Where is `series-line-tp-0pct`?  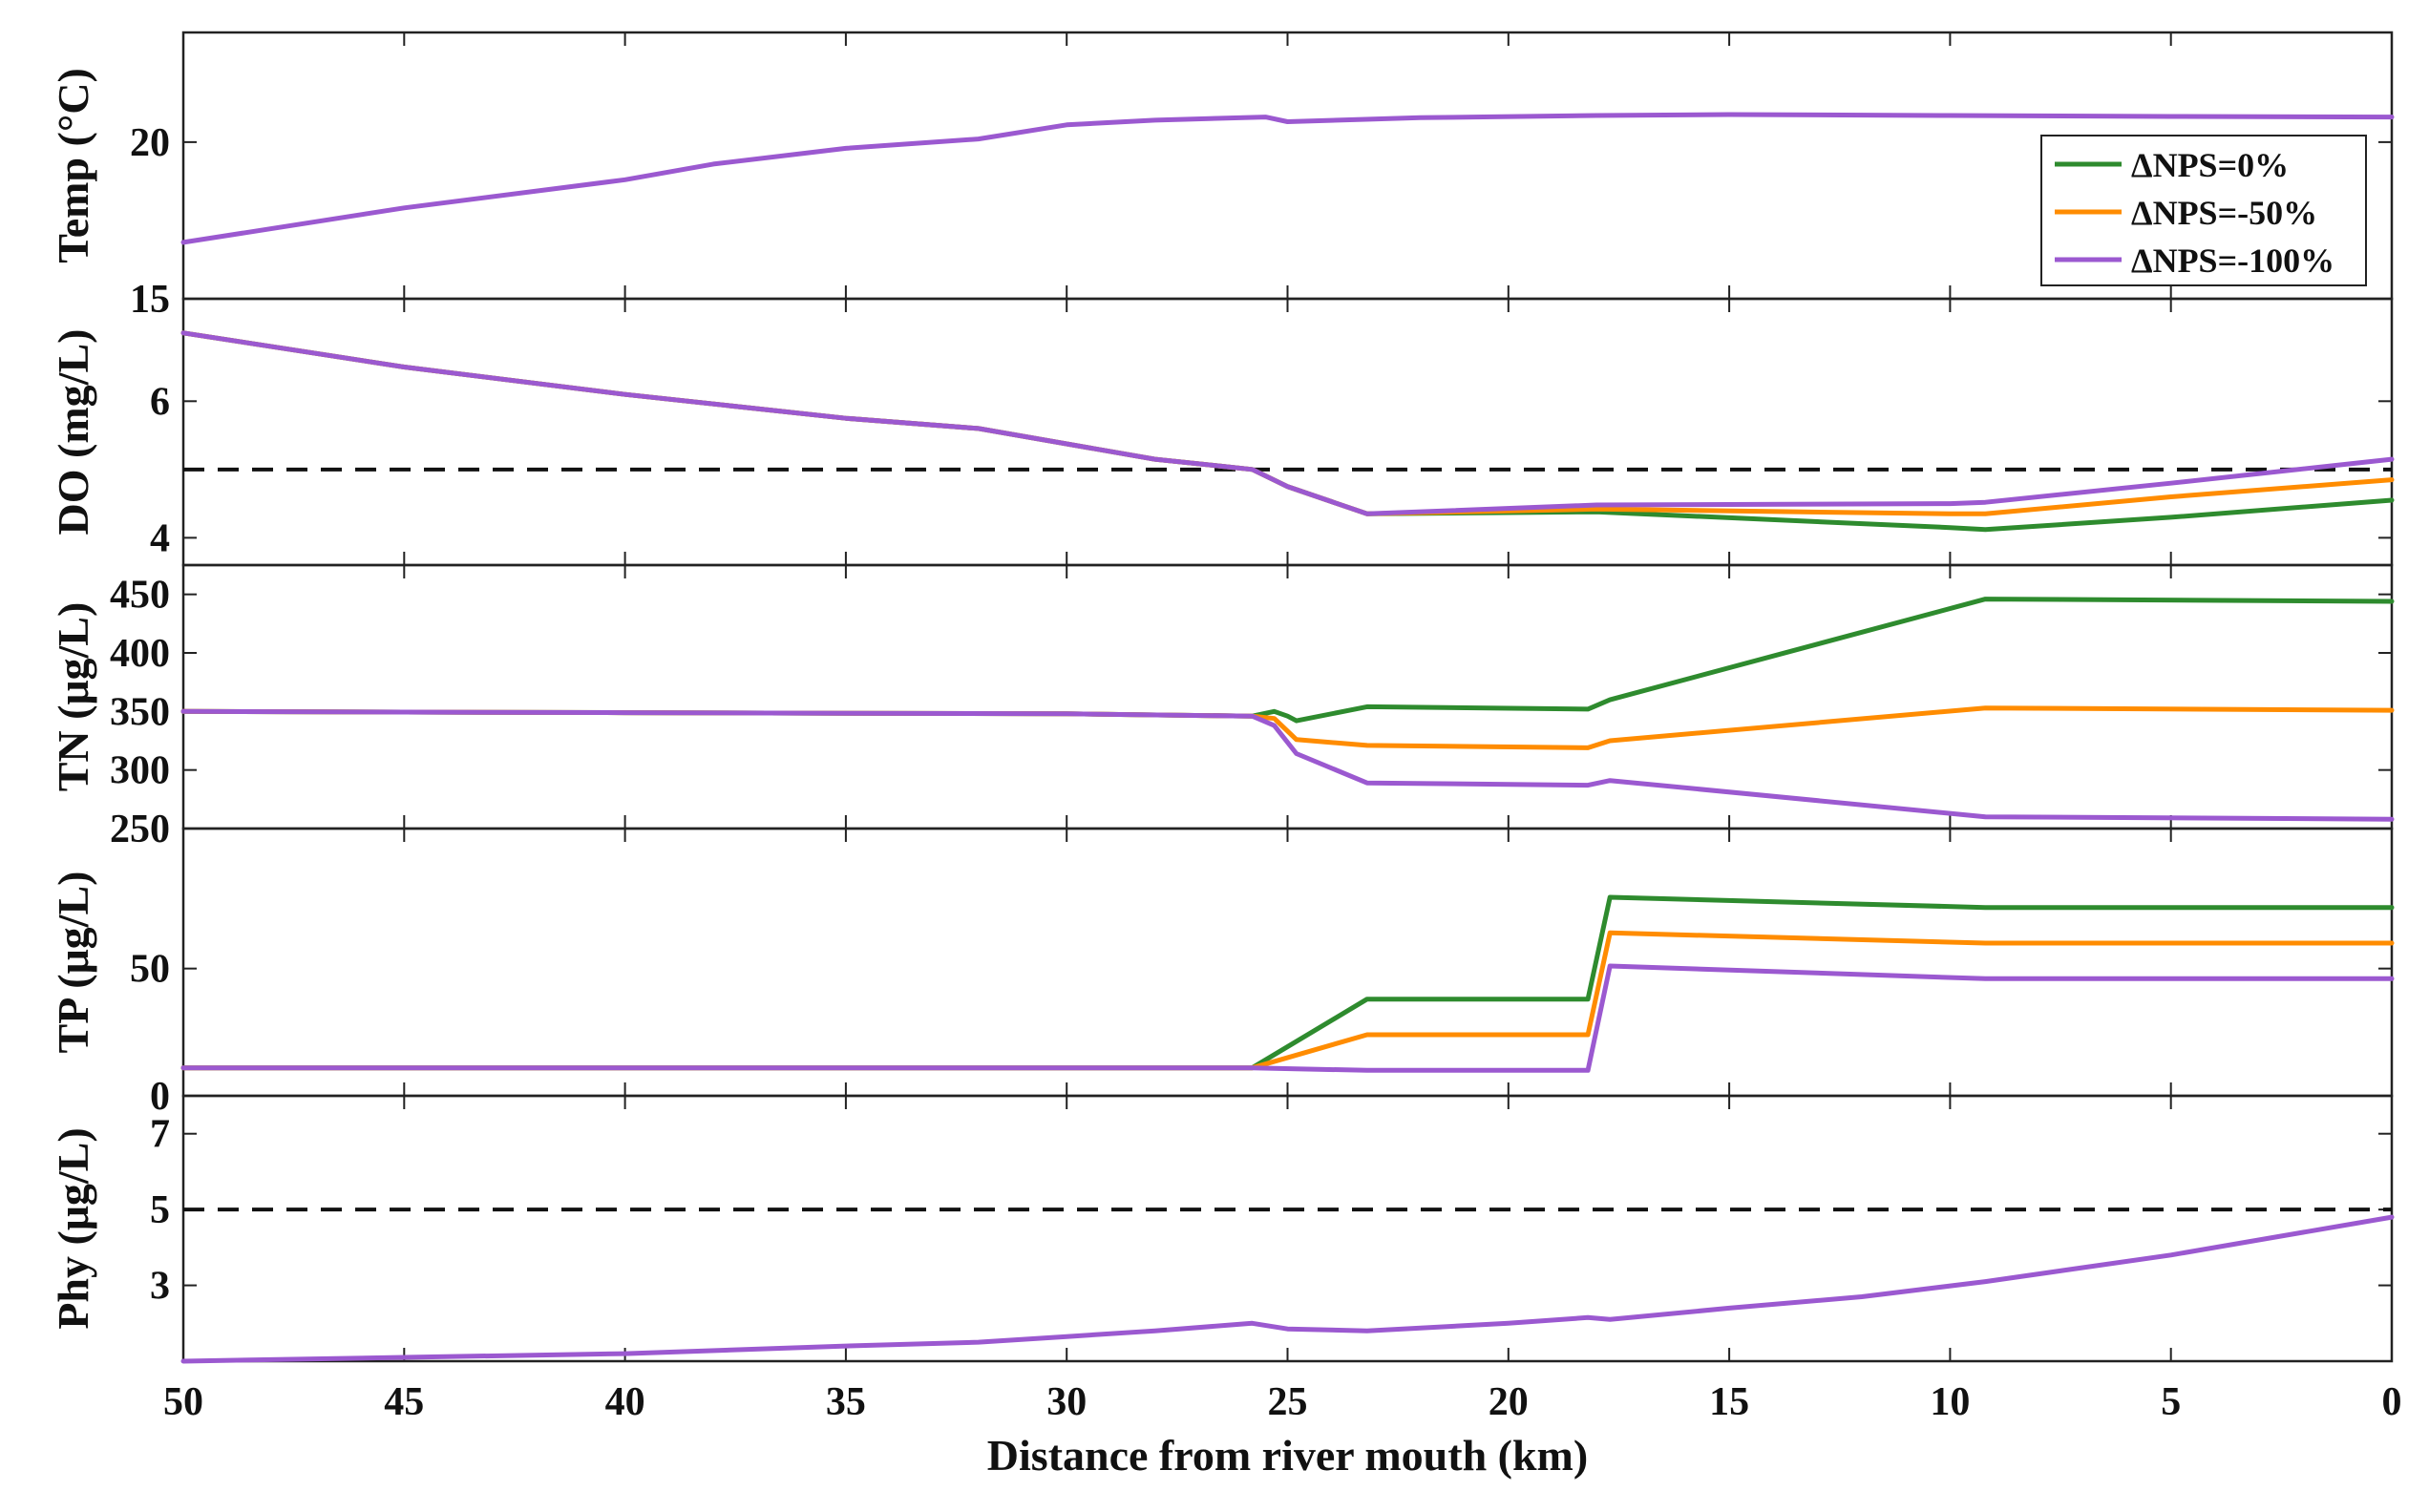
series-line-tp-0pct is located at coordinates (1288, 983).